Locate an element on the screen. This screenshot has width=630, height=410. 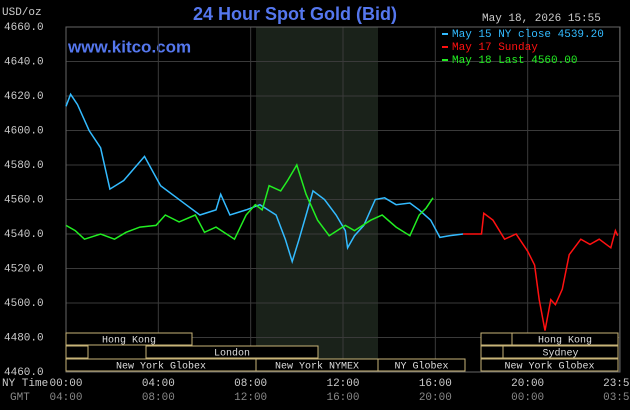
x-tick-label: 23:59 is located at coordinates (616, 384).